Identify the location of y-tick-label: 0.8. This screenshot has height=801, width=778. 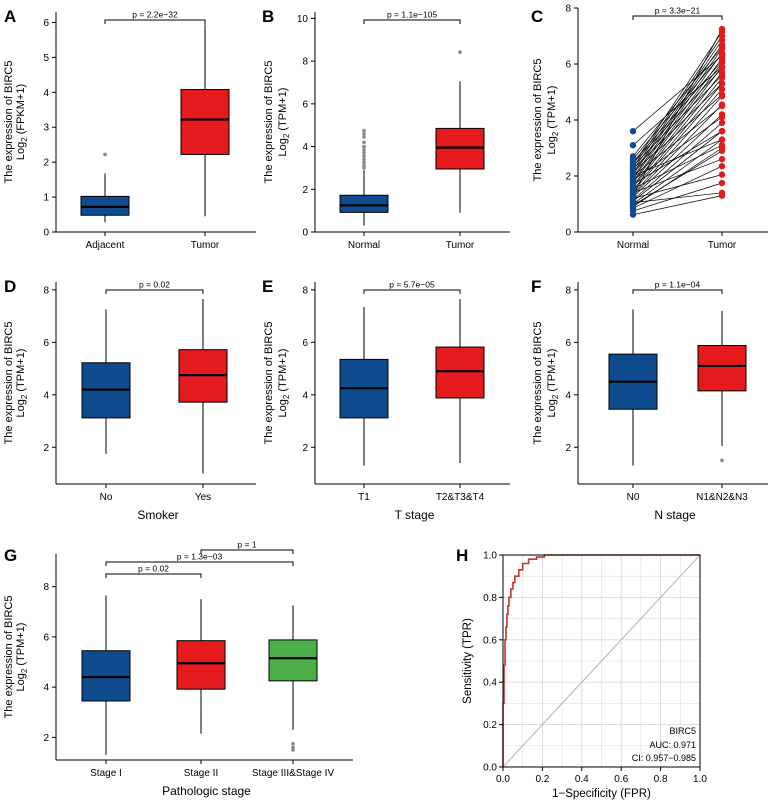
(490, 598).